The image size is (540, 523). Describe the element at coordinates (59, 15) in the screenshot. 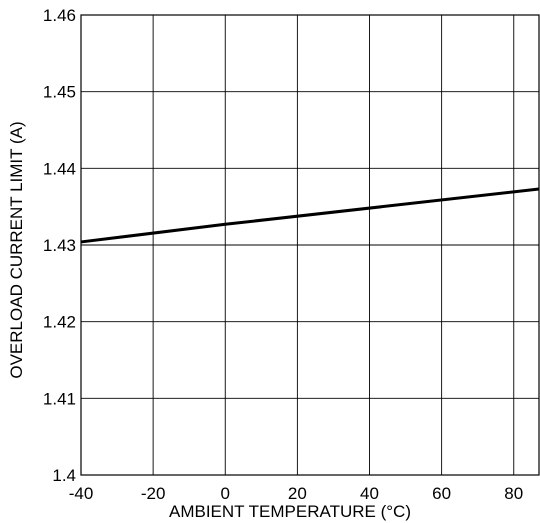

I see `y-tick-label: 1.46` at that location.